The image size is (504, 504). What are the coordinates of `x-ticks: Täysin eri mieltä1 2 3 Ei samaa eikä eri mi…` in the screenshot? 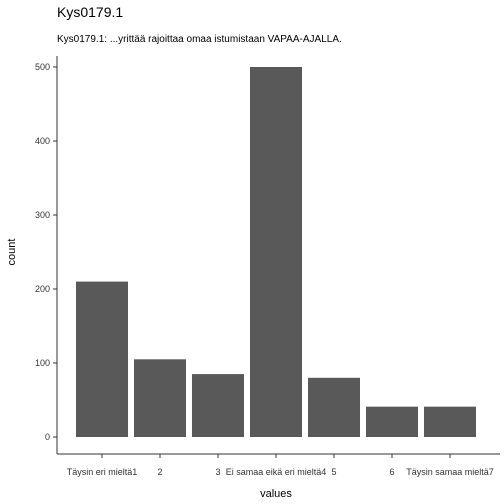 It's located at (280, 465).